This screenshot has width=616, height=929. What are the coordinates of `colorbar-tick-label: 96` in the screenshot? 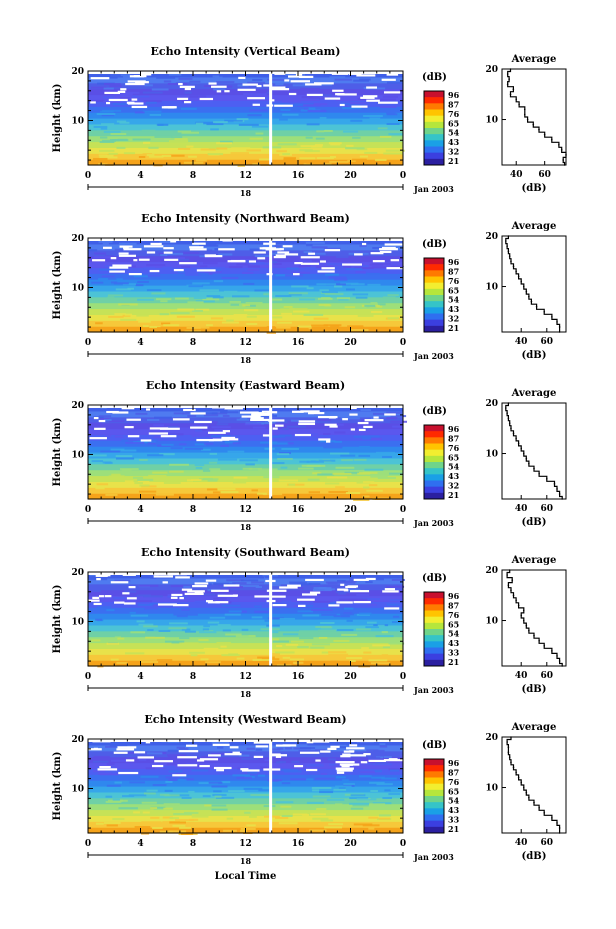 It's located at (454, 596).